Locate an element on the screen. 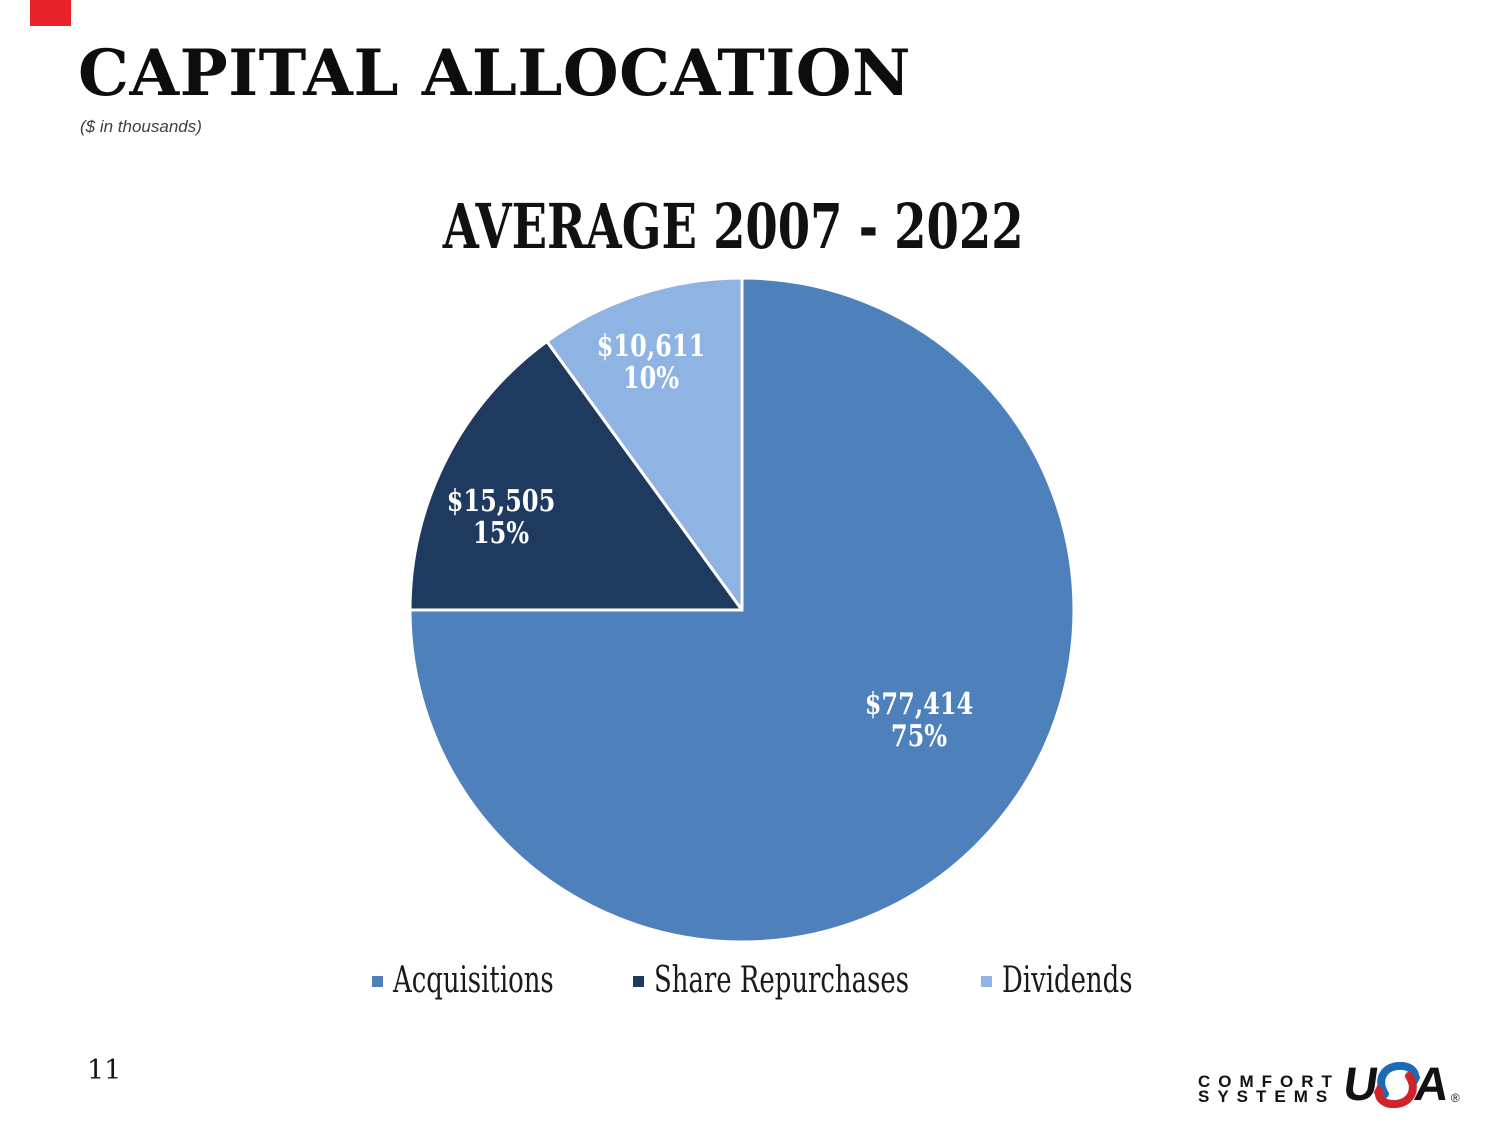 The width and height of the screenshot is (1500, 1125). logo-wordmark: COMFORT SYSTEMS is located at coordinates (1269, 1089).